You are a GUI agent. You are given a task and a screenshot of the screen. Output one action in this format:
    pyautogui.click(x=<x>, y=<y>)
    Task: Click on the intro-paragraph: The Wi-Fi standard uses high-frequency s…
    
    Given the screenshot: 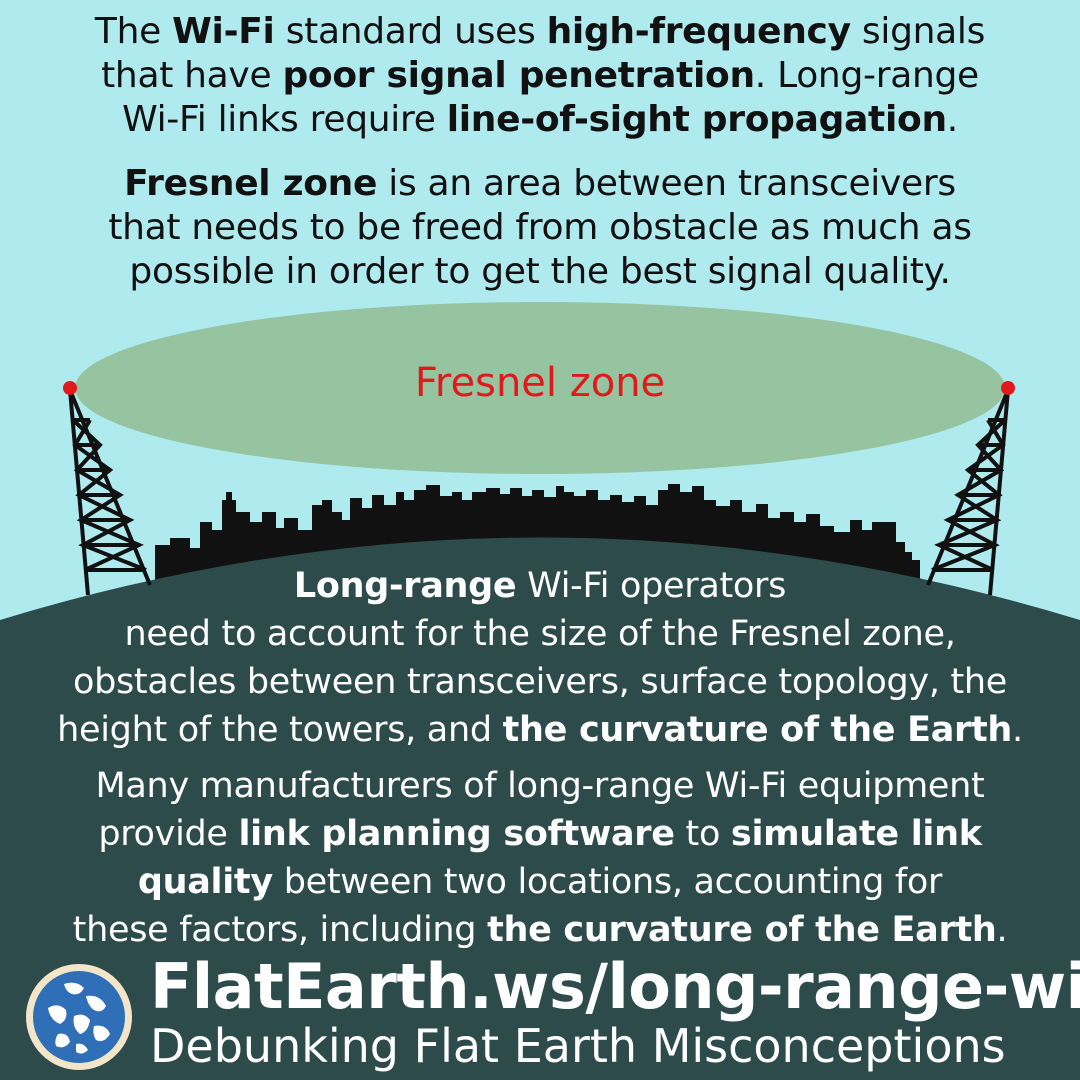 What is the action you would take?
    pyautogui.click(x=540, y=75)
    